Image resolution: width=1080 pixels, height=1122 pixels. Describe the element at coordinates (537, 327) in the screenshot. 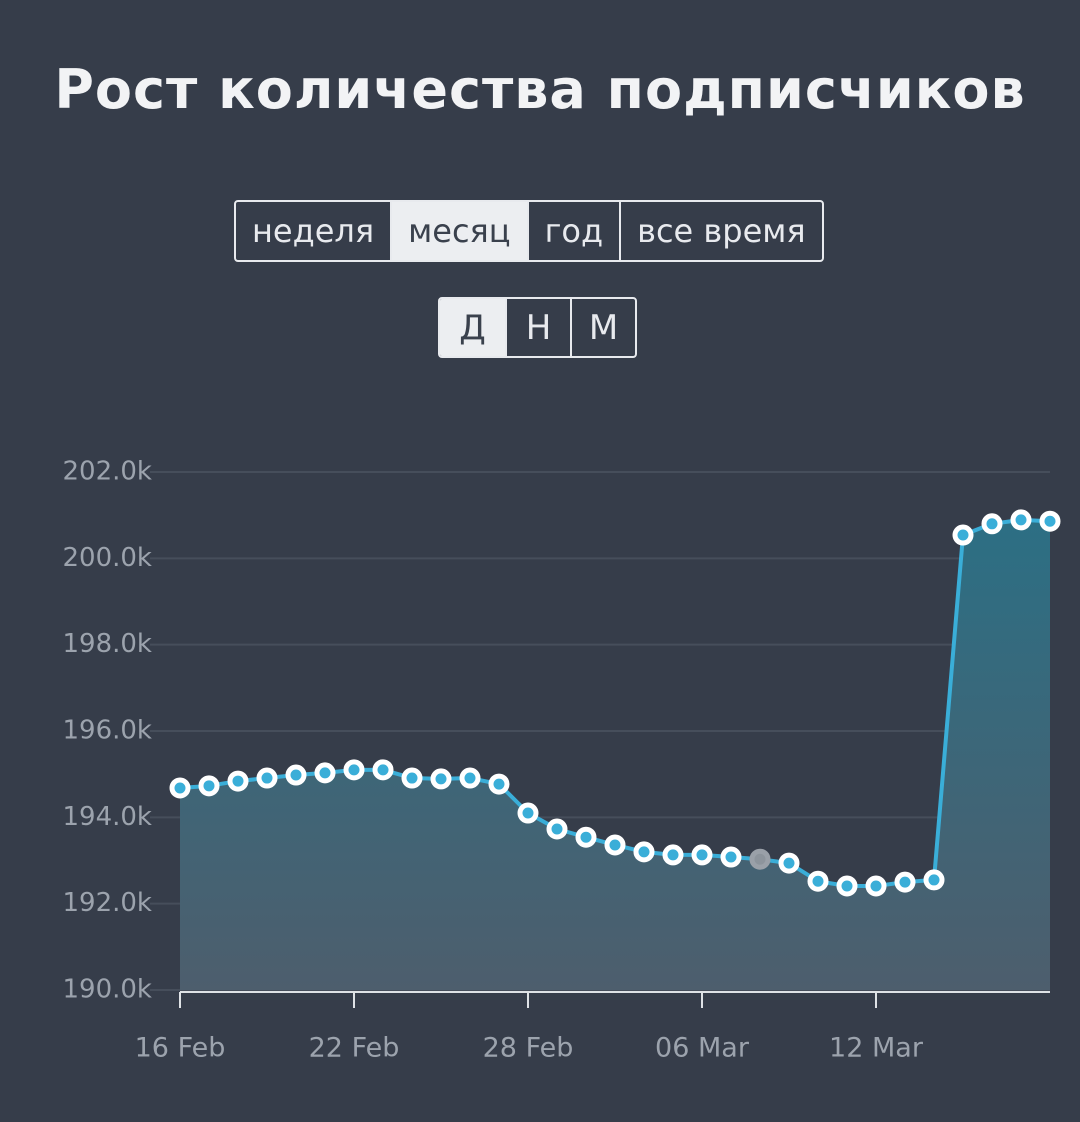

I see `granularity-button: Н` at that location.